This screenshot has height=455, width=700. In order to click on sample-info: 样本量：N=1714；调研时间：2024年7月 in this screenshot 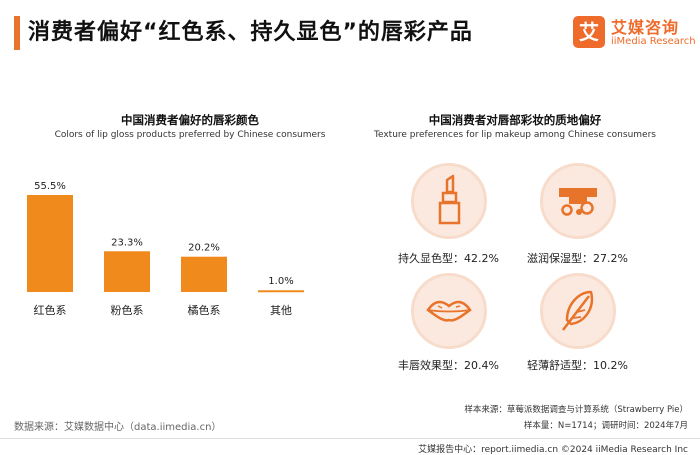, I will do `click(605, 426)`.